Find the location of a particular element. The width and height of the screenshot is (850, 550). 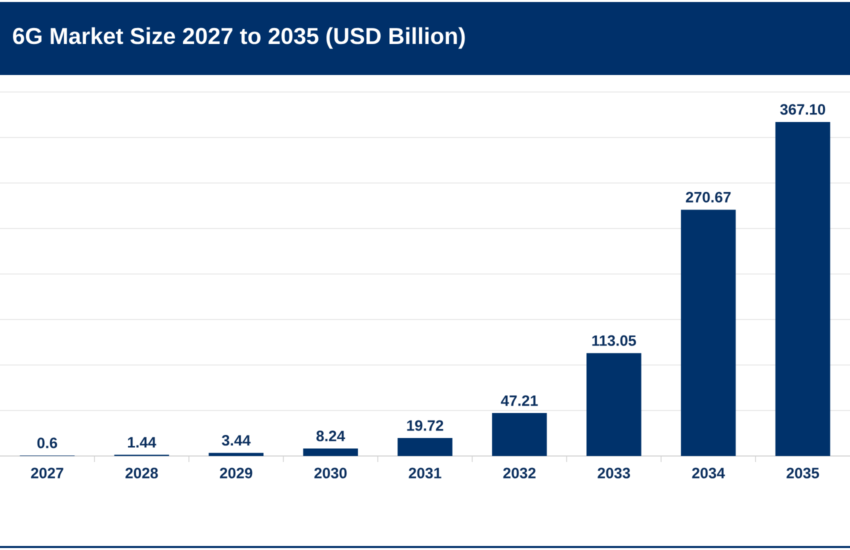

x-tick-label: 2031 is located at coordinates (425, 473).